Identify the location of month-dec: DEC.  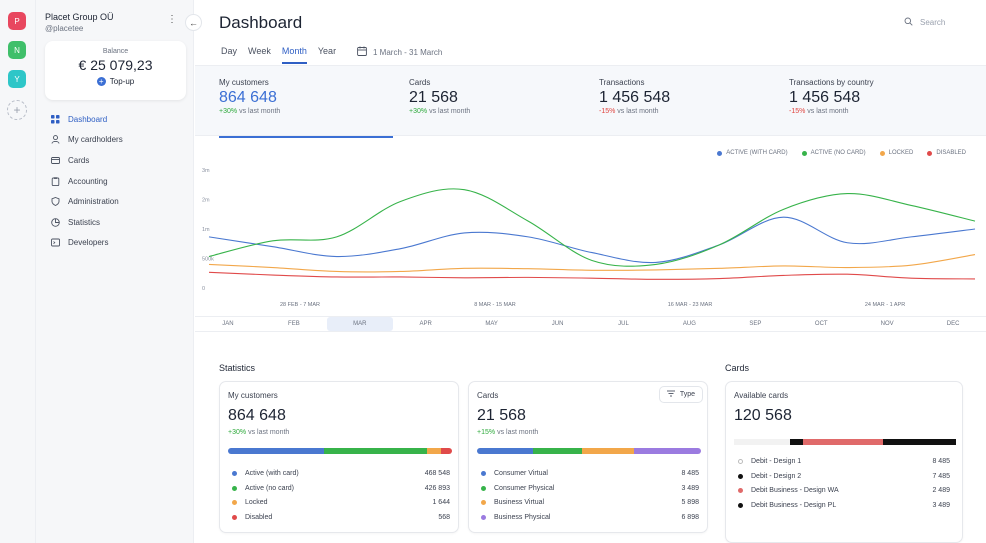
(953, 324).